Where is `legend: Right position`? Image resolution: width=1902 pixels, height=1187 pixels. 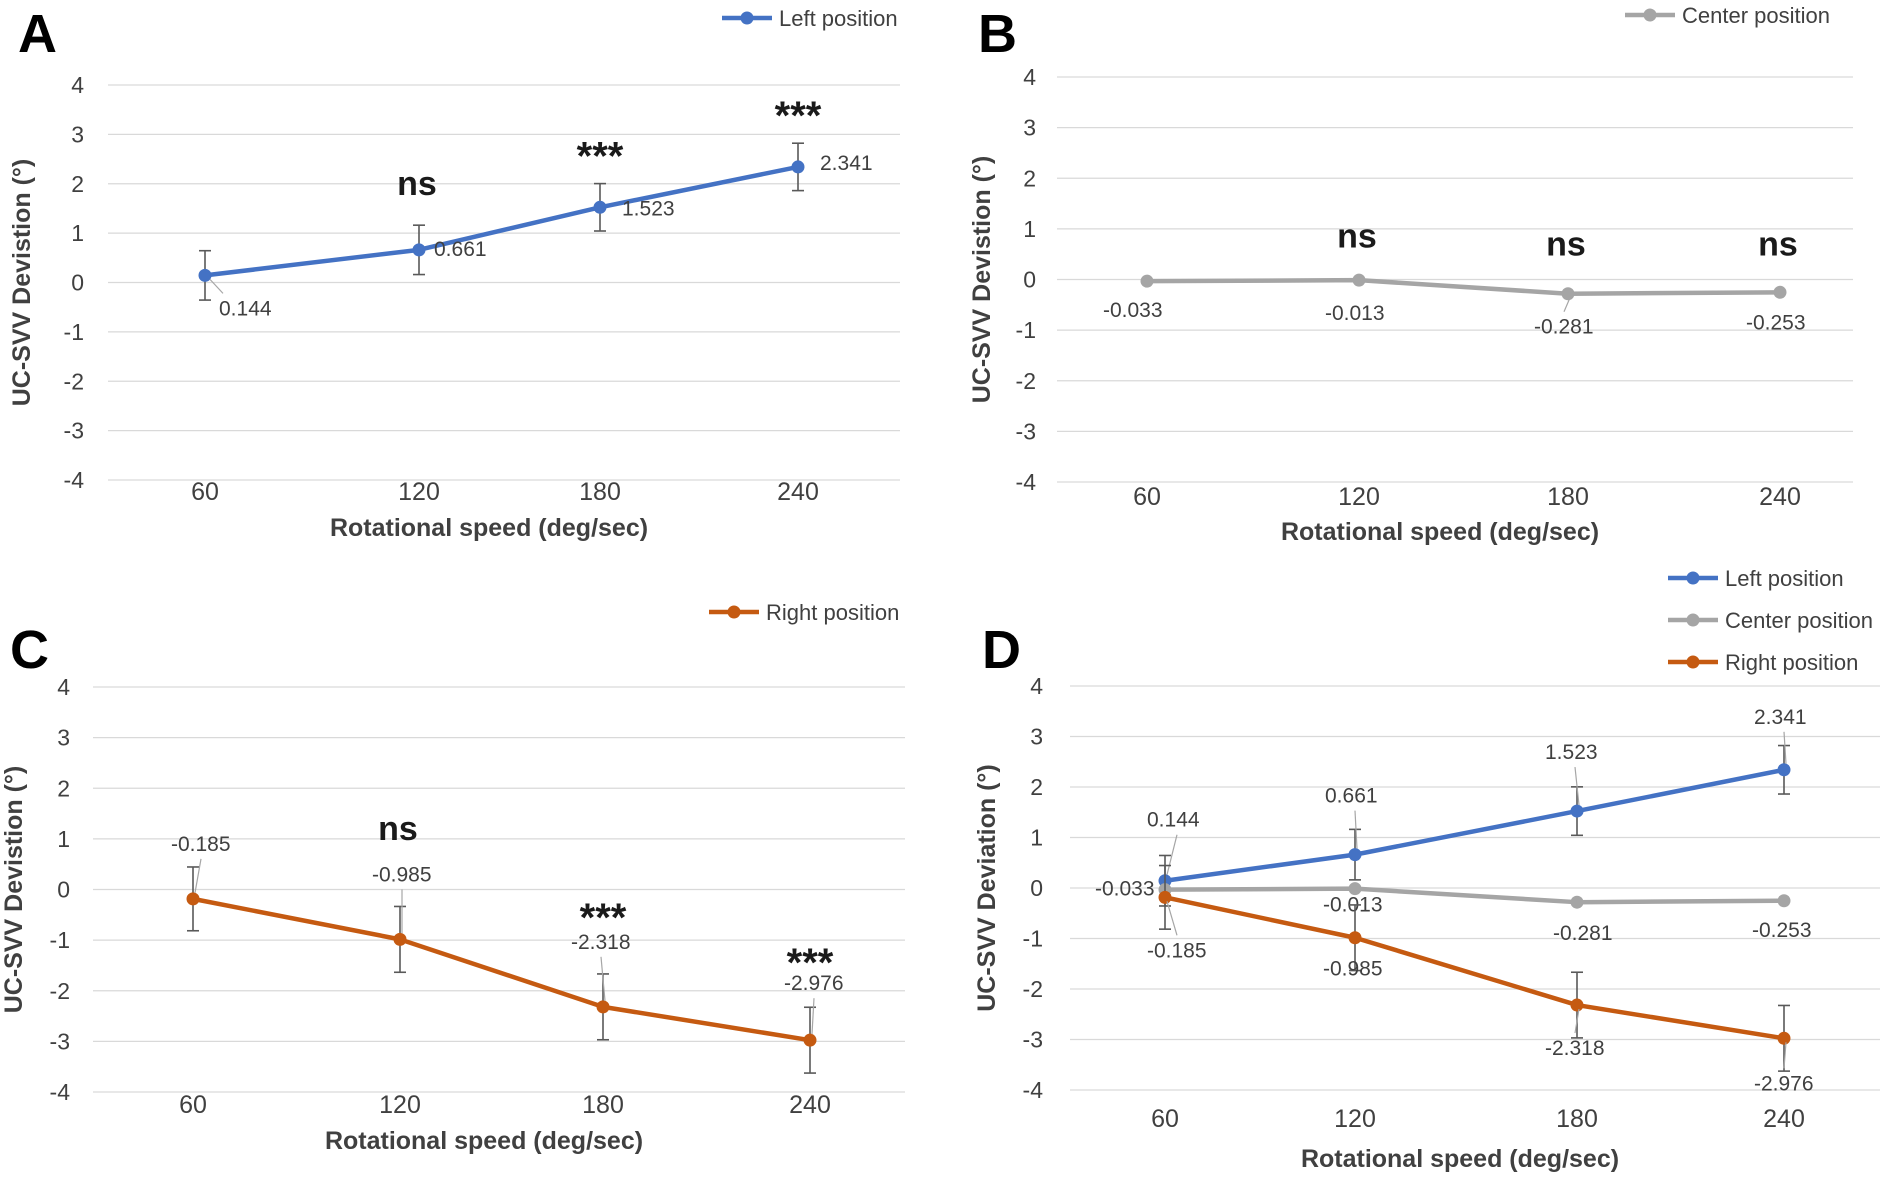
legend: Right position is located at coordinates (804, 612).